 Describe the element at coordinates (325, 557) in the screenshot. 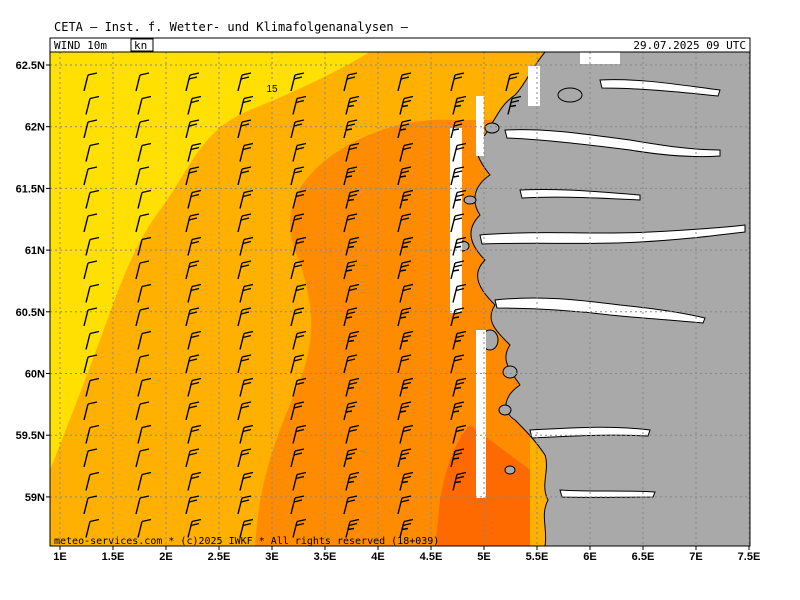

I see `lon-tick-label: 3.5E` at that location.